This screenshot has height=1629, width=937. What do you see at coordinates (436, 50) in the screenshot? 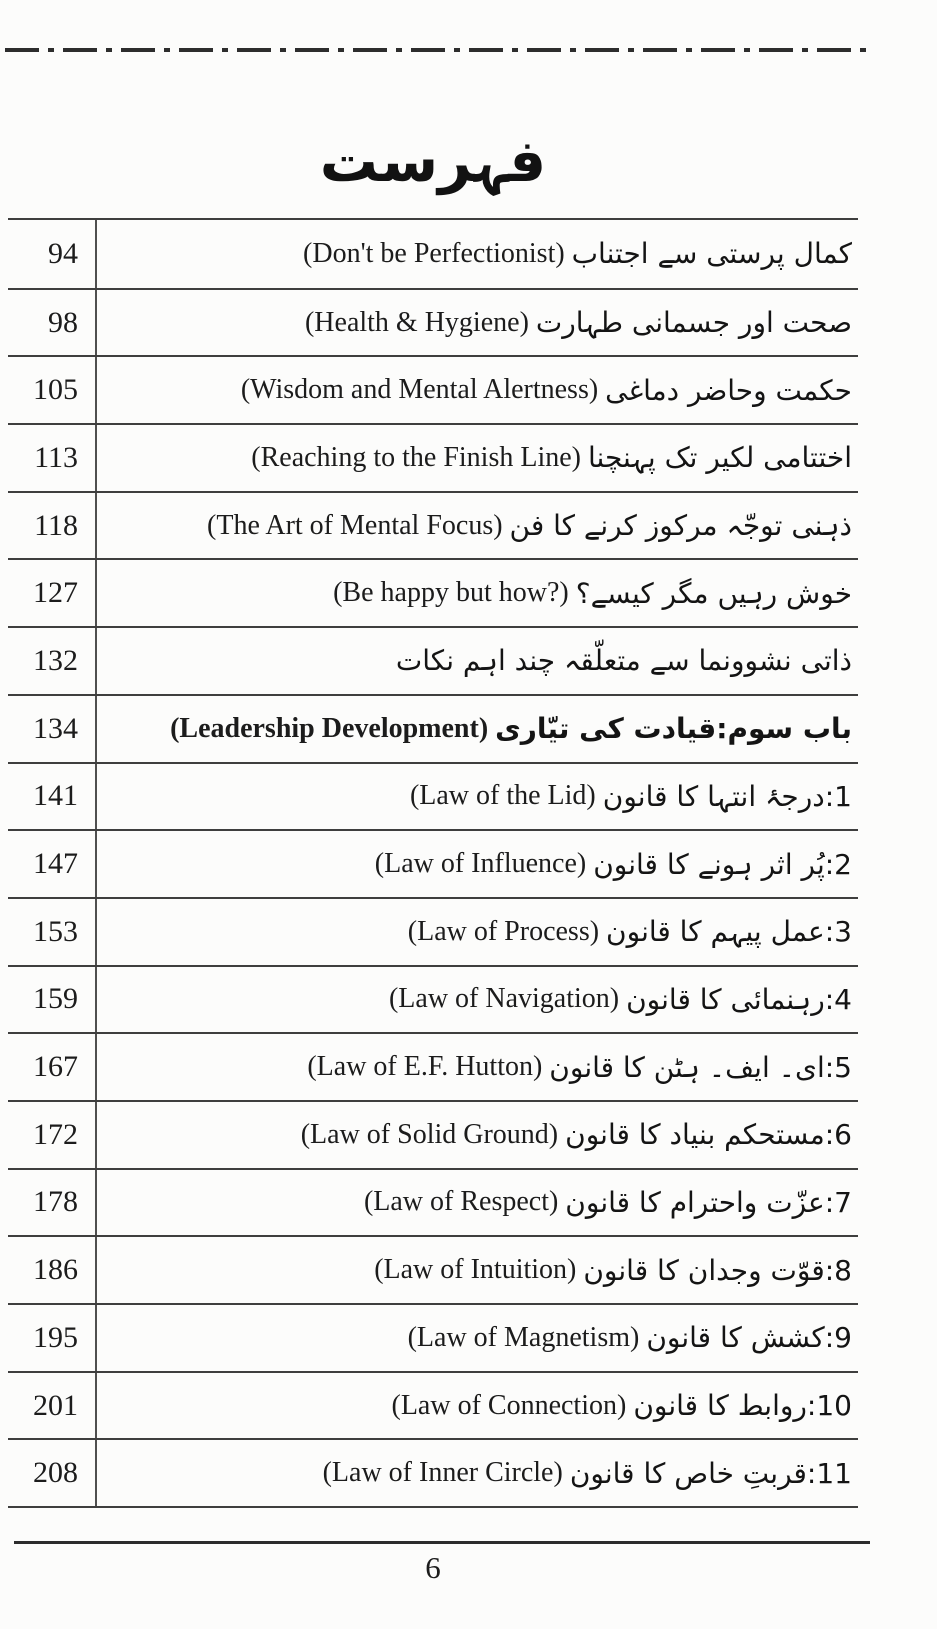
I see `top-dashdot-divider` at bounding box center [436, 50].